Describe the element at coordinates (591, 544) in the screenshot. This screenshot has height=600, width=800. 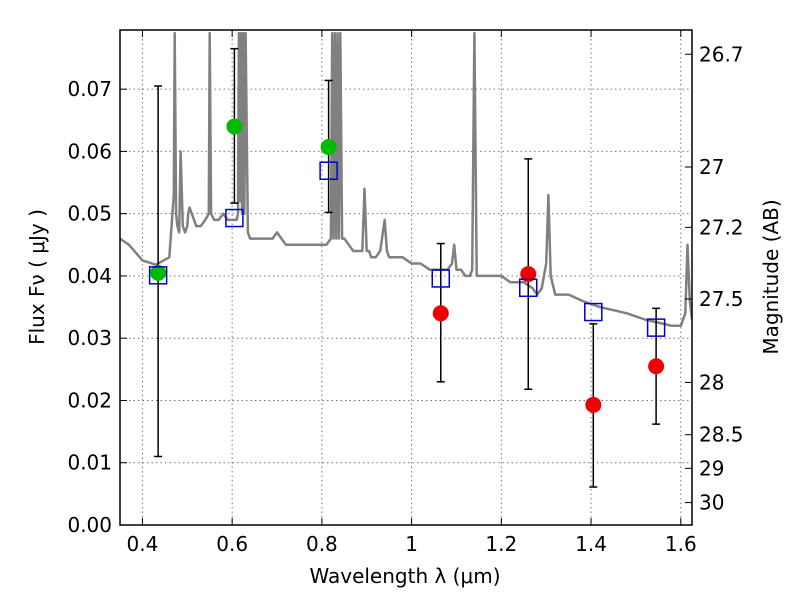
I see `x-tick-label: 1.4` at that location.